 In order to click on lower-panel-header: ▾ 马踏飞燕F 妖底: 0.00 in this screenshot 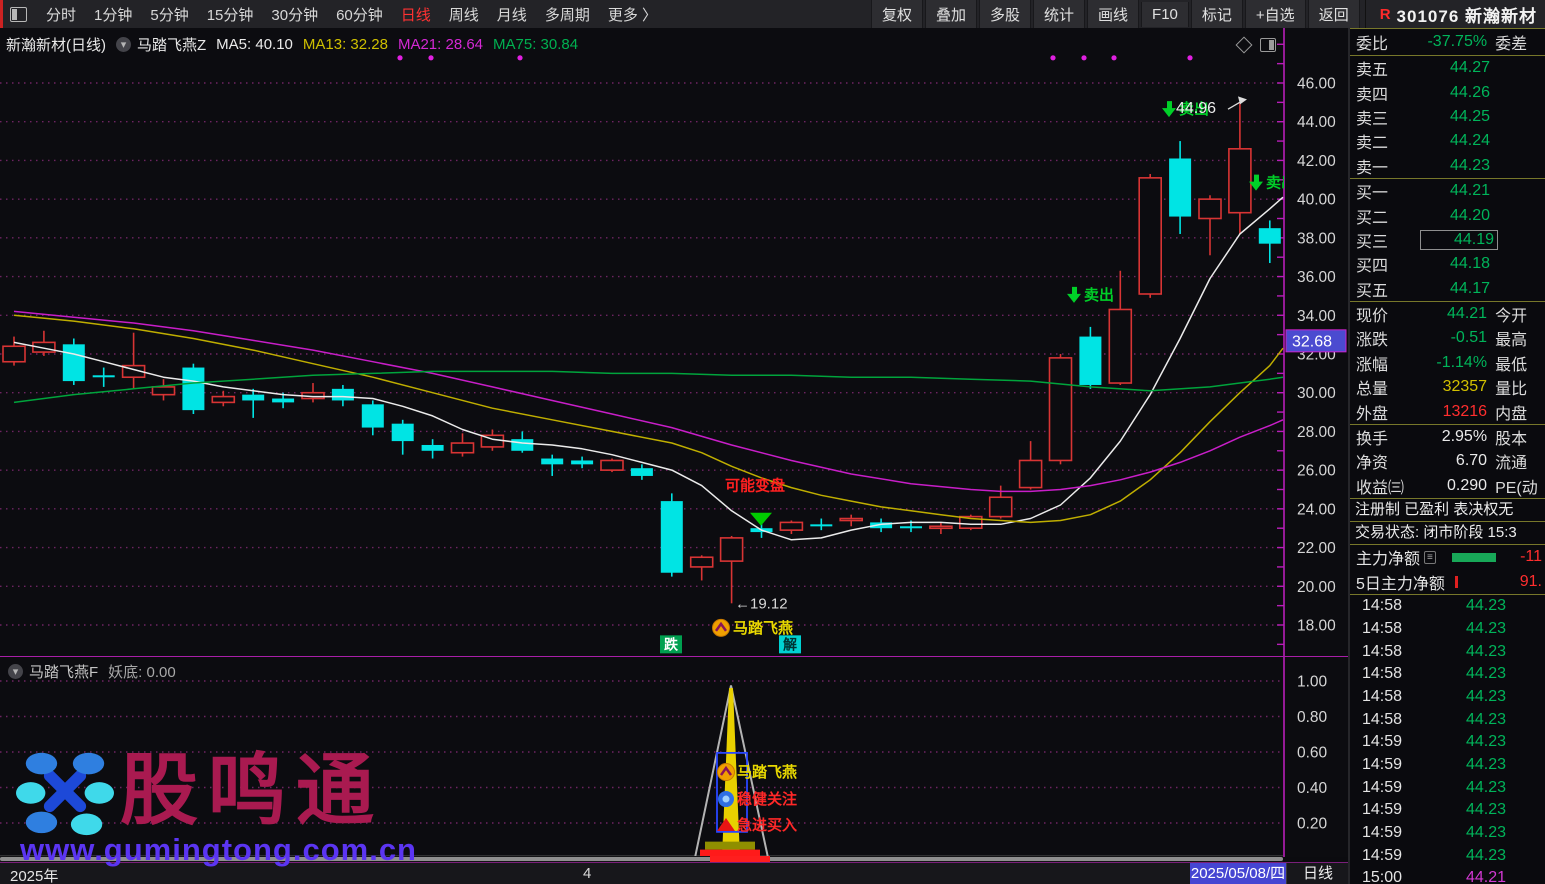, I will do `click(92, 671)`.